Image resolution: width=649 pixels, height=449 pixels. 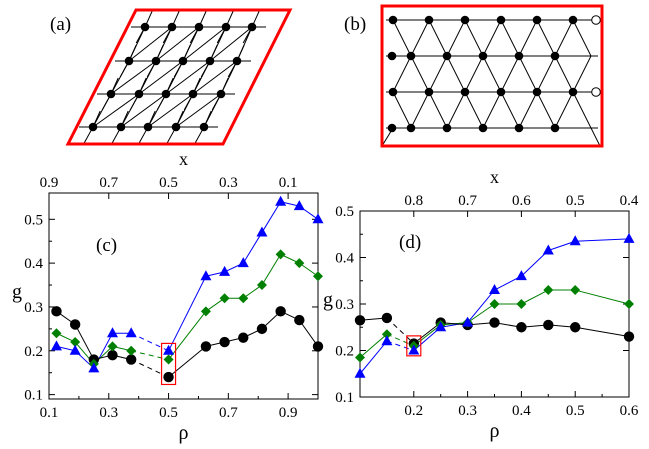 I want to click on lattice-site-ghost, so click(x=596, y=20).